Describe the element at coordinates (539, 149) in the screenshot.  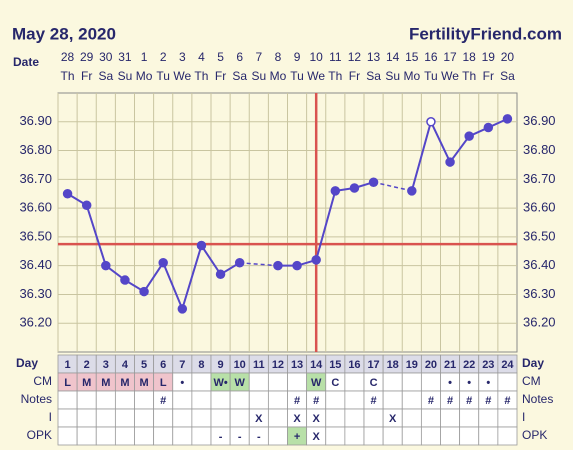
I see `y-tick-label-right: 36.80` at that location.